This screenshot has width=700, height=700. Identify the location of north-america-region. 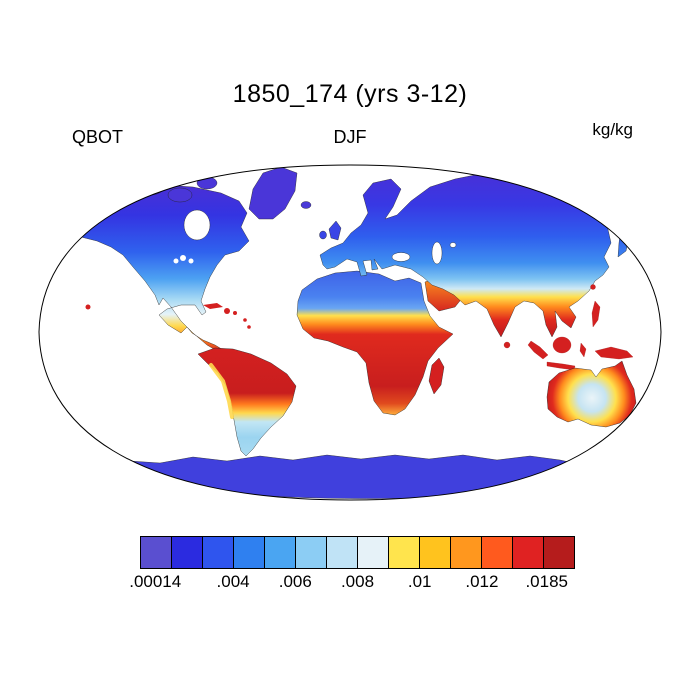
(153, 268).